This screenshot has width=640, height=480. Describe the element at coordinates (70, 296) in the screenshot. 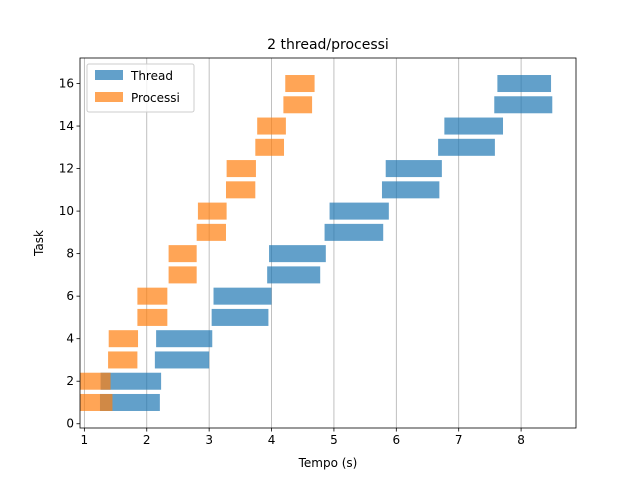

I see `y-tick-label: 6` at that location.